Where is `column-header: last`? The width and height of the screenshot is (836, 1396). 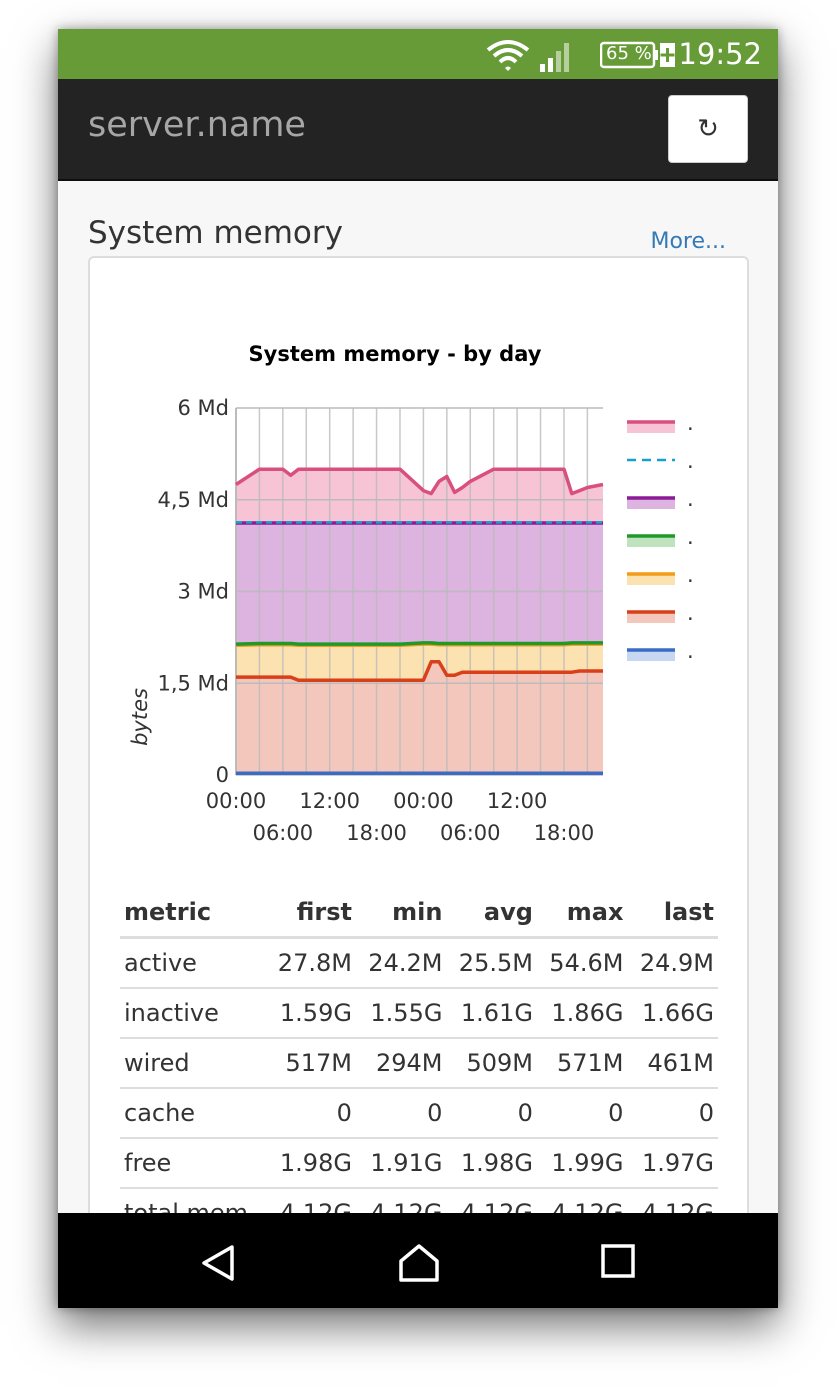 column-header: last is located at coordinates (672, 913).